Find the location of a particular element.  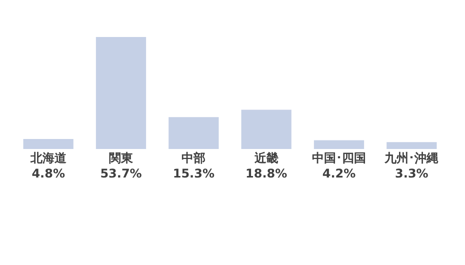

data-label: 4.8% is located at coordinates (48, 173).